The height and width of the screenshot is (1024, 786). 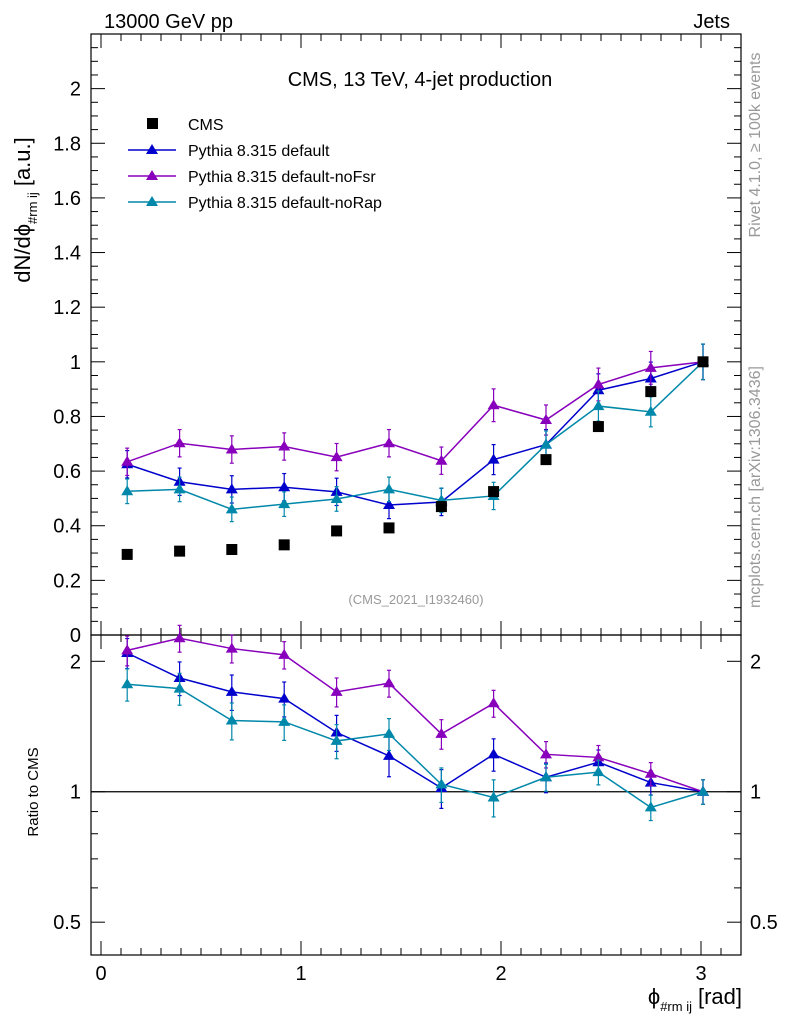 What do you see at coordinates (32, 208) in the screenshot?
I see `y-axis-label-sub: #rm ij` at bounding box center [32, 208].